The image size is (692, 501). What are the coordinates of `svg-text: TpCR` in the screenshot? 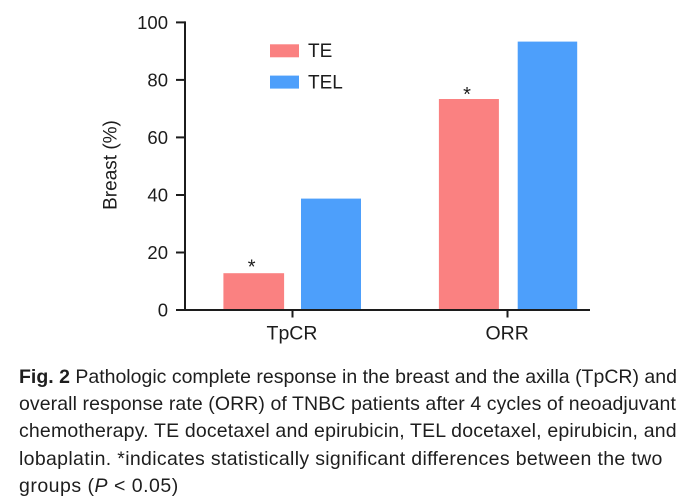 It's located at (292, 333).